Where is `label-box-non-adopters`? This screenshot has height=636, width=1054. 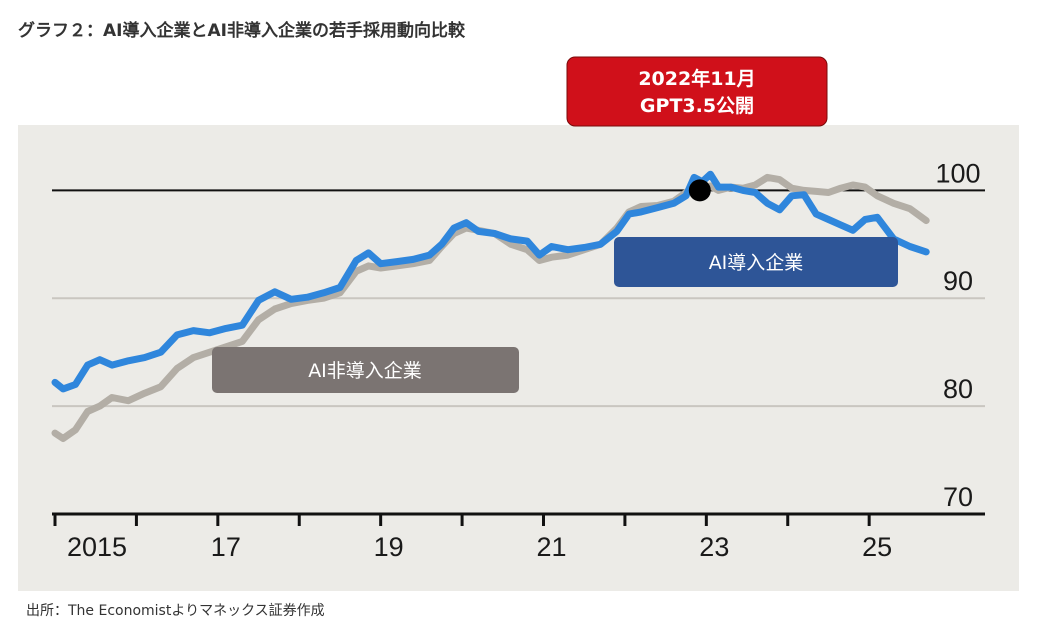
label-box-non-adopters is located at coordinates (365, 370).